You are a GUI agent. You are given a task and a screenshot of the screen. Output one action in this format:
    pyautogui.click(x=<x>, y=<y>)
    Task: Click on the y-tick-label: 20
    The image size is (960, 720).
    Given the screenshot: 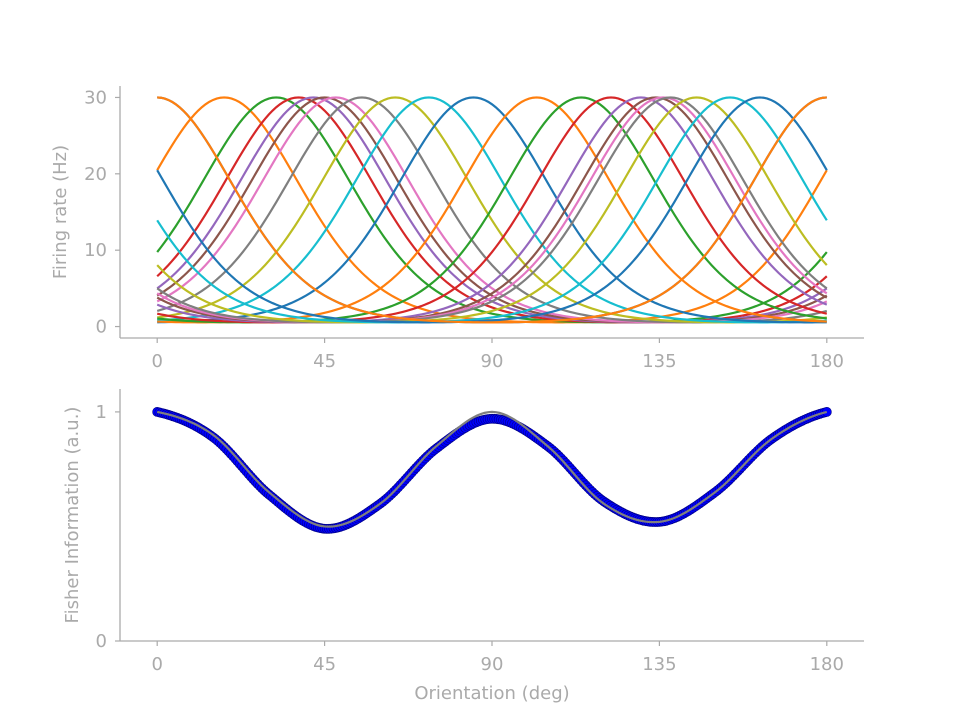 What is the action you would take?
    pyautogui.click(x=95, y=174)
    